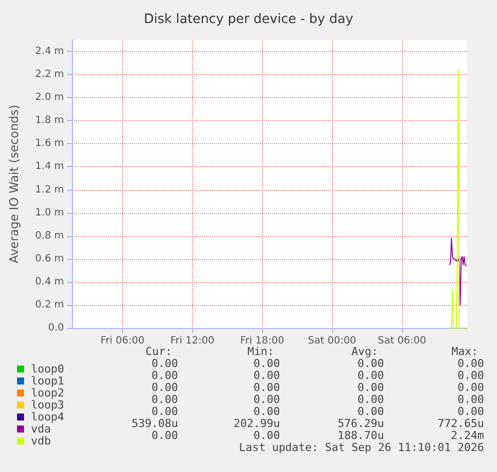 The image size is (497, 472). What do you see at coordinates (465, 351) in the screenshot?
I see `text: Max:` at bounding box center [465, 351].